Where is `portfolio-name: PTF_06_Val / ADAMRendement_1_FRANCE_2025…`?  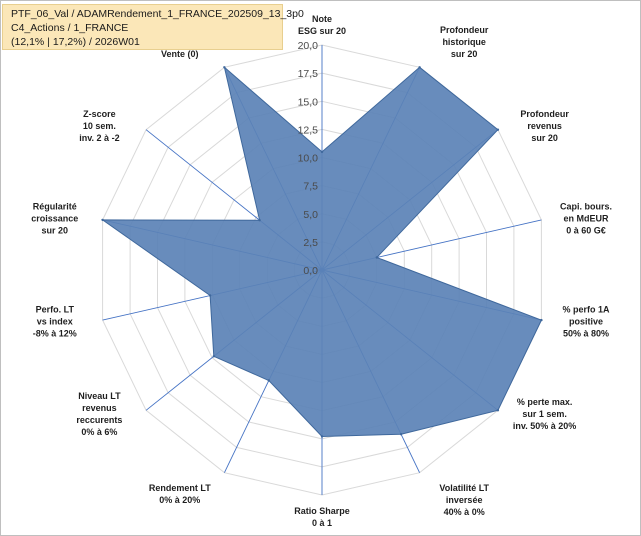 portfolio-name: PTF_06_Val / ADAMRendement_1_FRANCE_2025… is located at coordinates (157, 14).